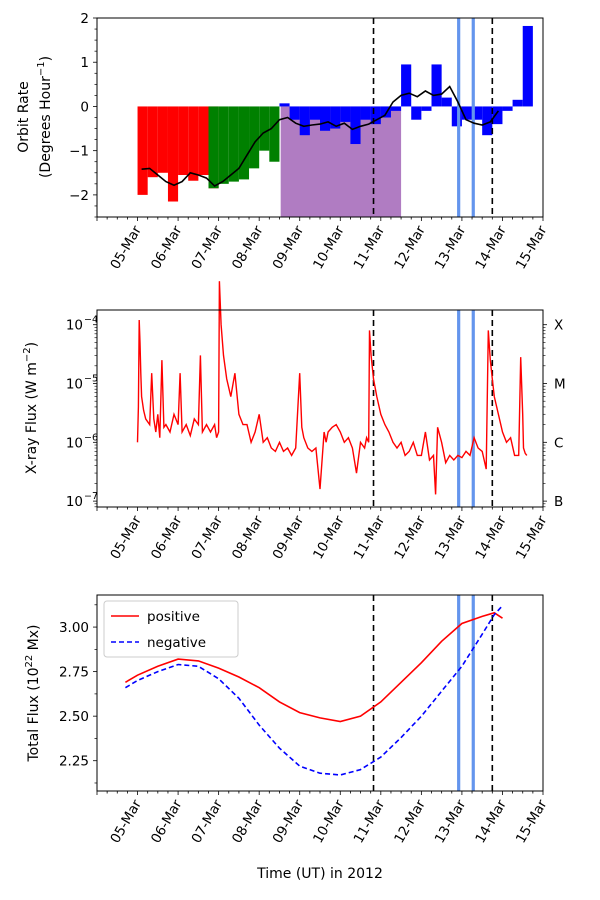 Image resolution: width=600 pixels, height=900 pixels. I want to click on total-flux-ylabel: Total Flux (1022 Mx), so click(33, 694).